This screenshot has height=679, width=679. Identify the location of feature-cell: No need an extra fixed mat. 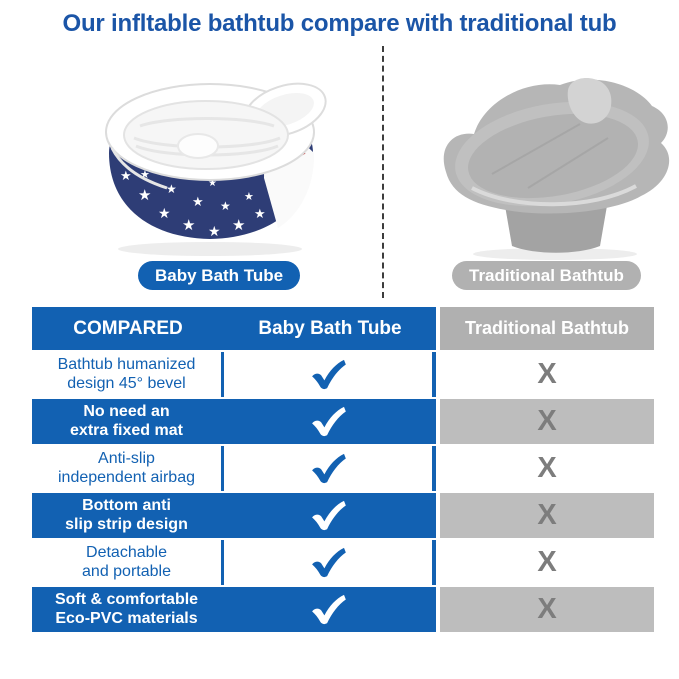
(128, 421).